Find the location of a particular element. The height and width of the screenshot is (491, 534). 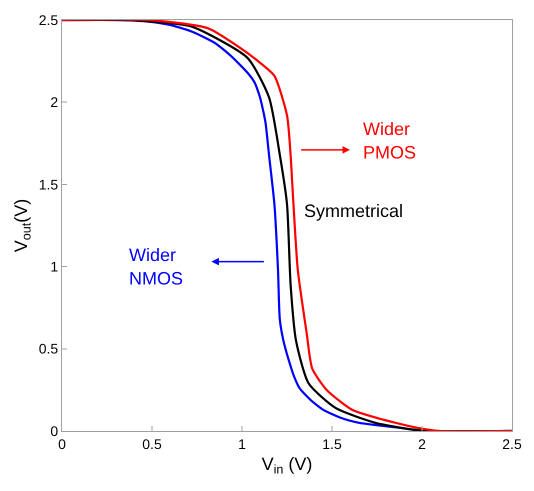

legend-label: Wider PMOS is located at coordinates (389, 140).